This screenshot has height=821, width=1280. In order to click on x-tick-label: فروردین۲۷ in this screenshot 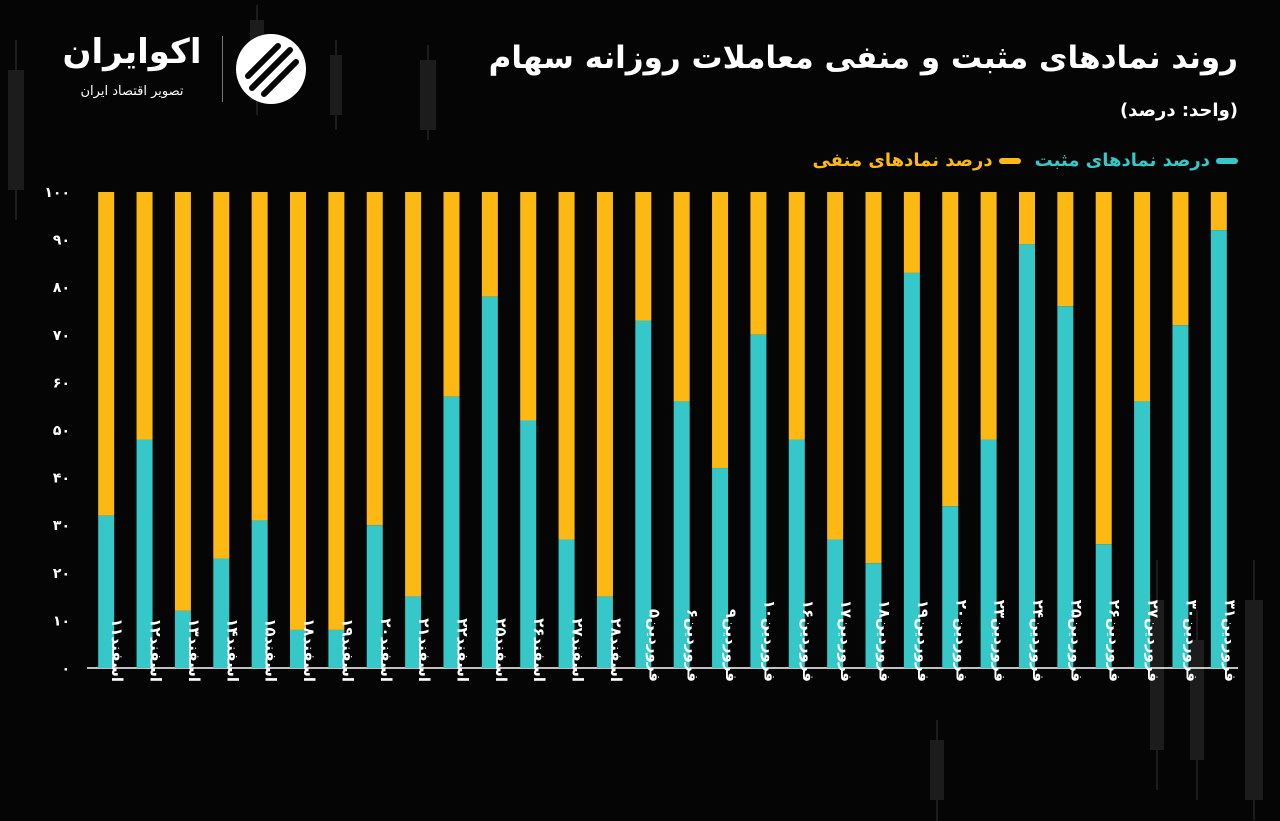, I will do `click(1153, 641)`.